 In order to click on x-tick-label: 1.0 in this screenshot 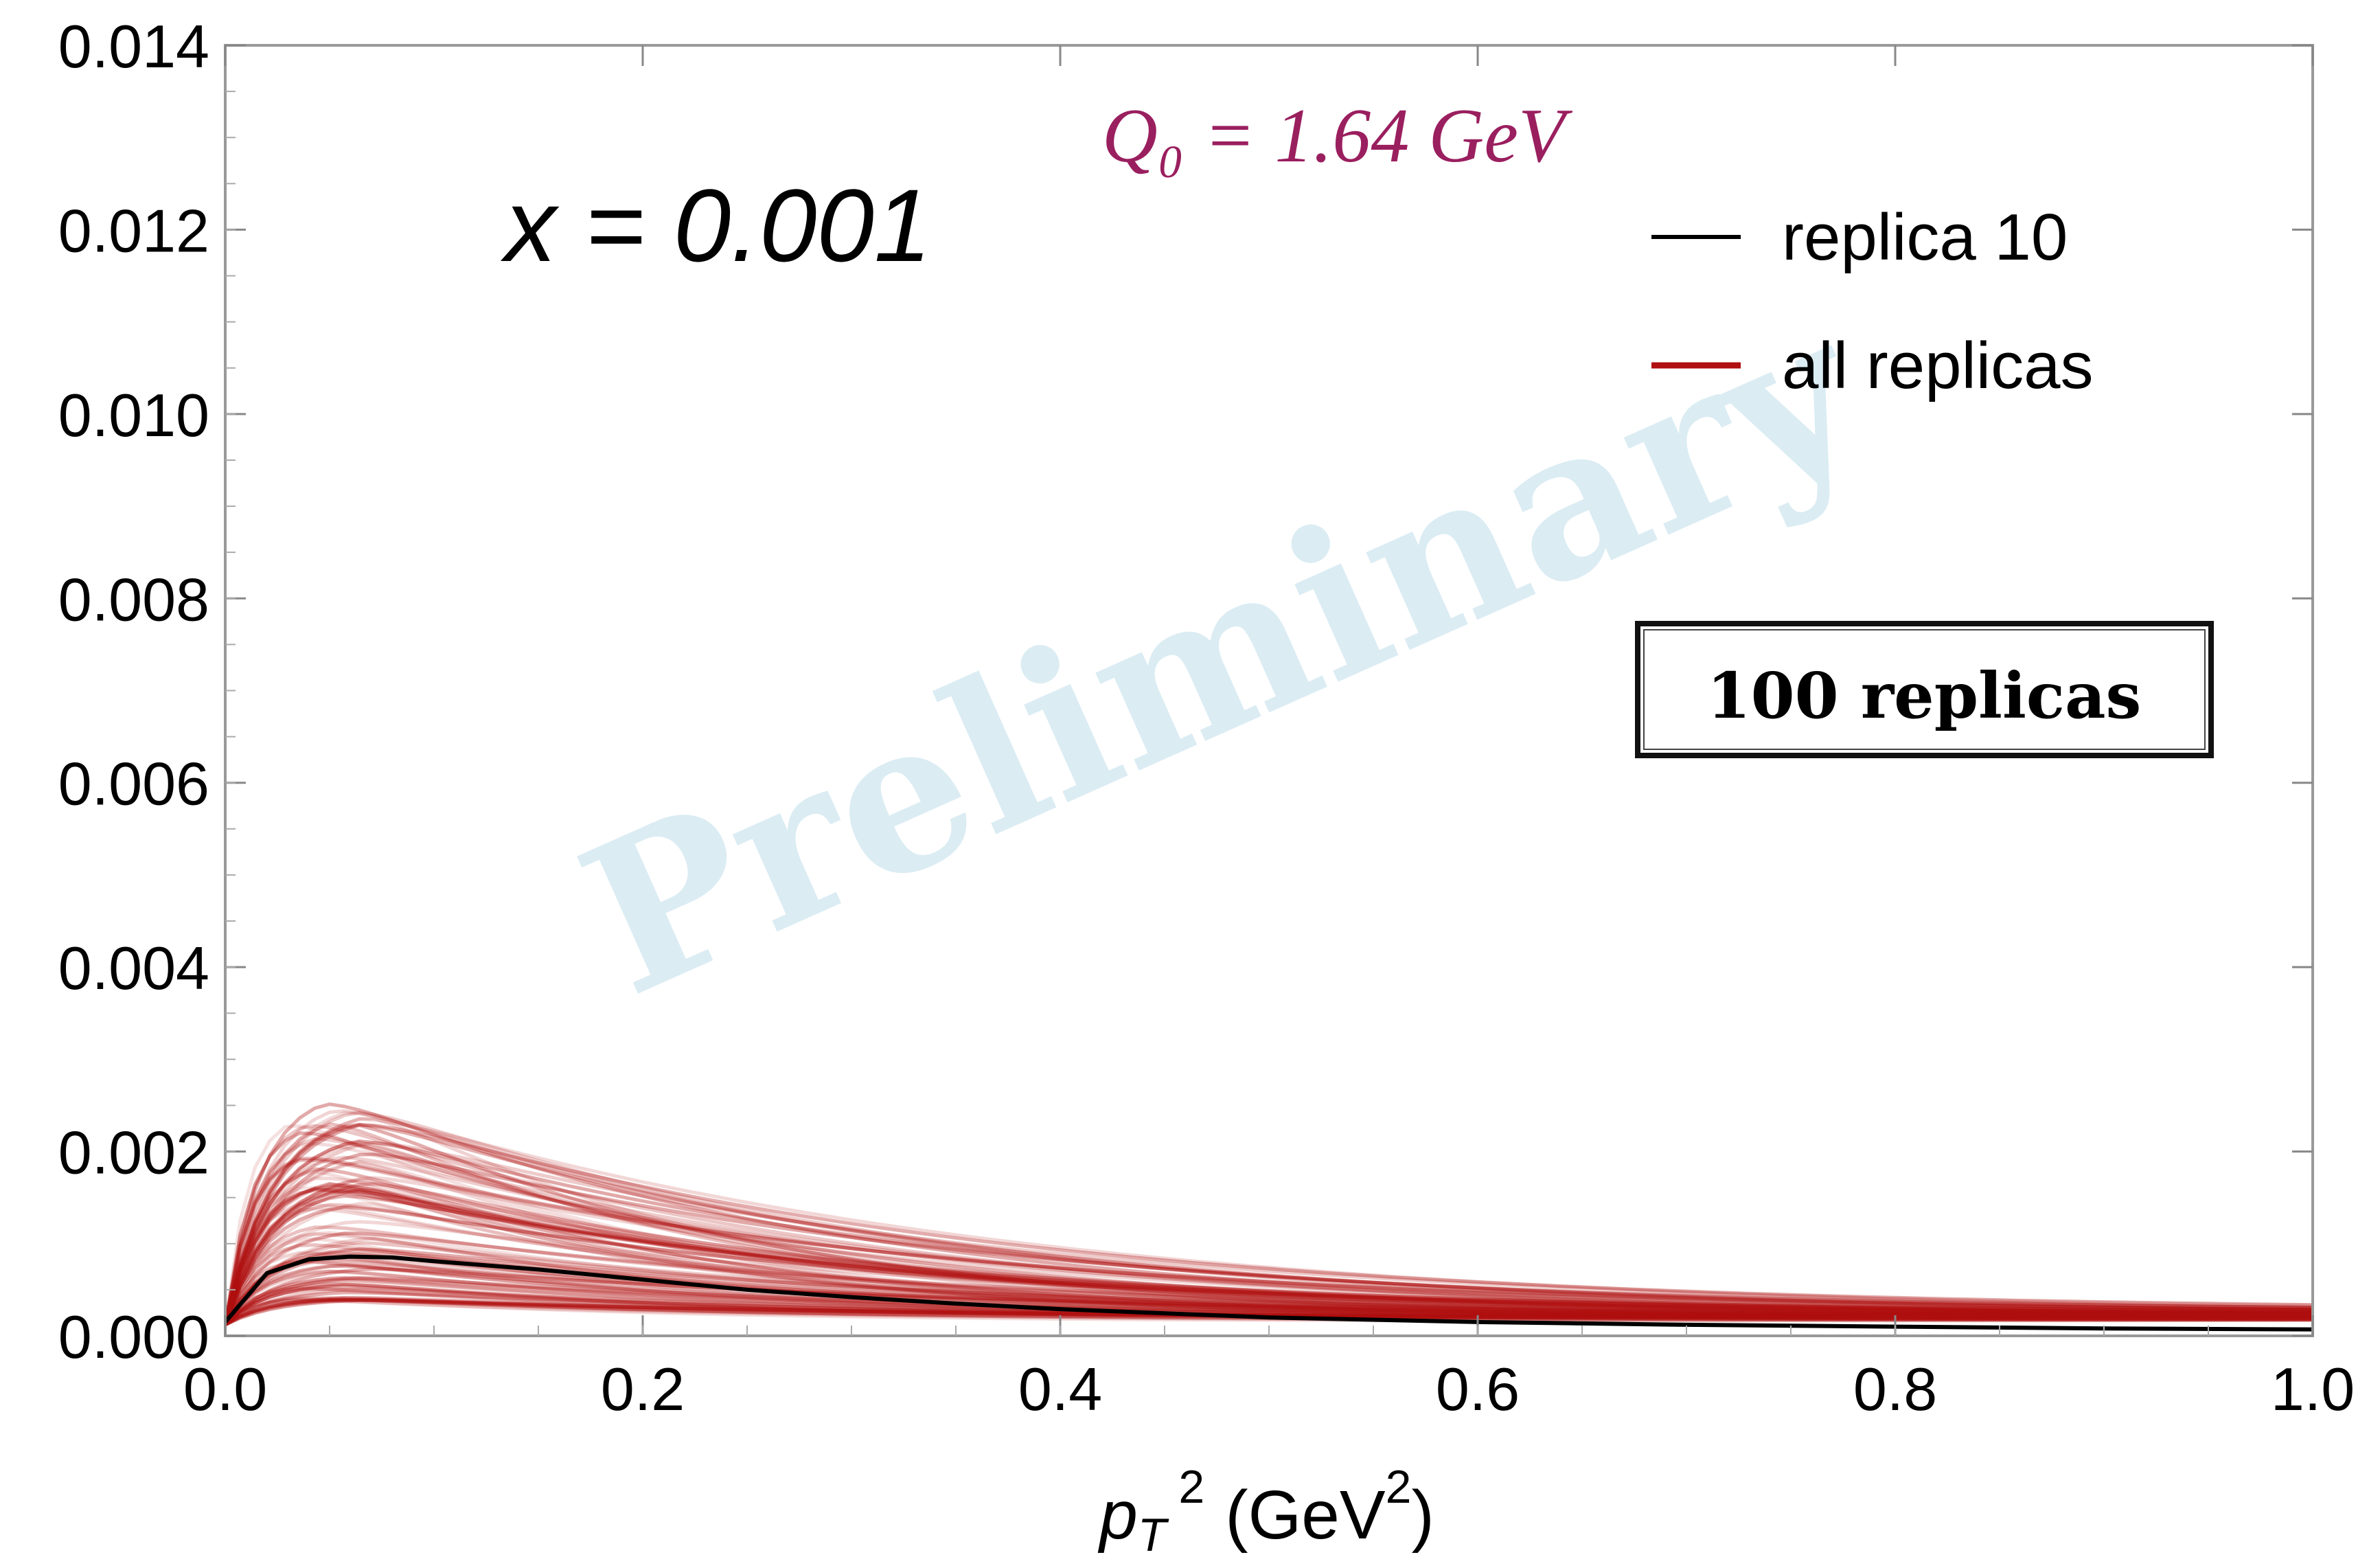, I will do `click(2313, 1389)`.